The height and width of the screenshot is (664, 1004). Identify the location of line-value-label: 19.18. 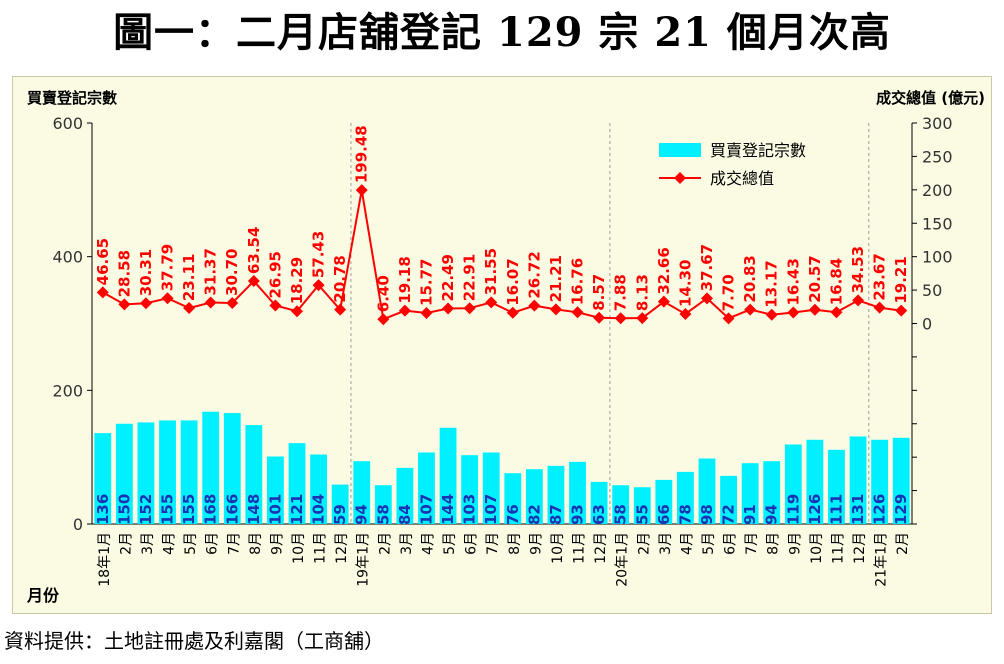
(405, 279).